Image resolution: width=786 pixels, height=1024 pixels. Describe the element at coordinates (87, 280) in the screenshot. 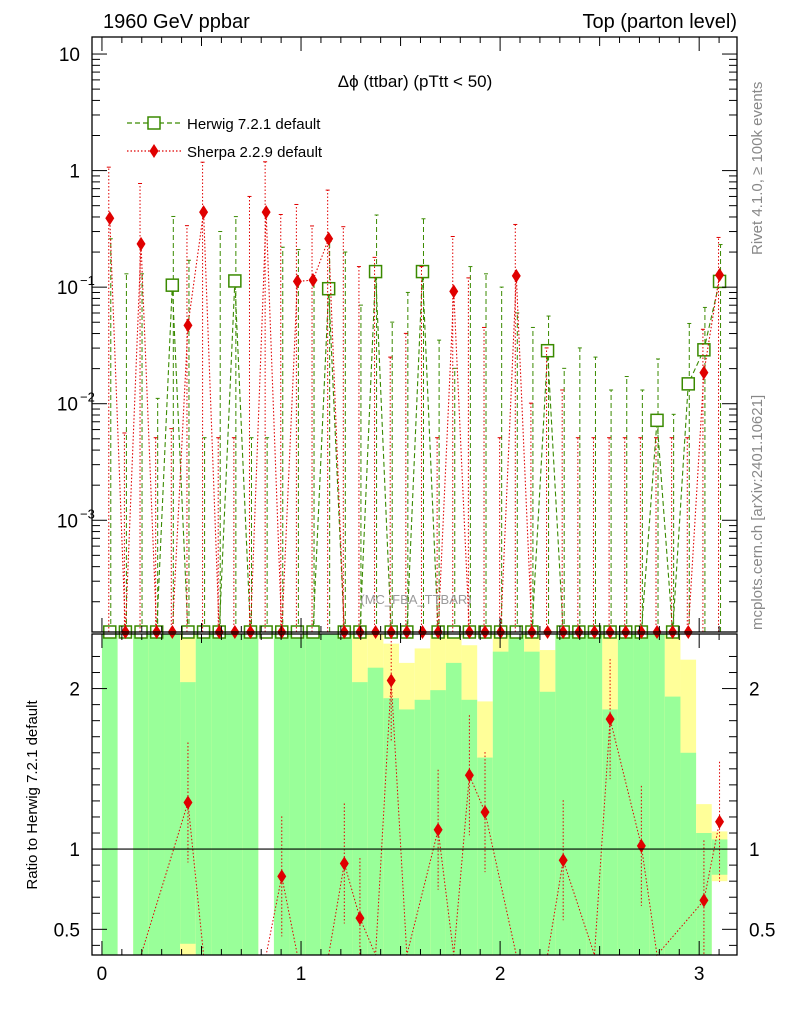

I see `main-ytick-exponent-2: −1` at that location.